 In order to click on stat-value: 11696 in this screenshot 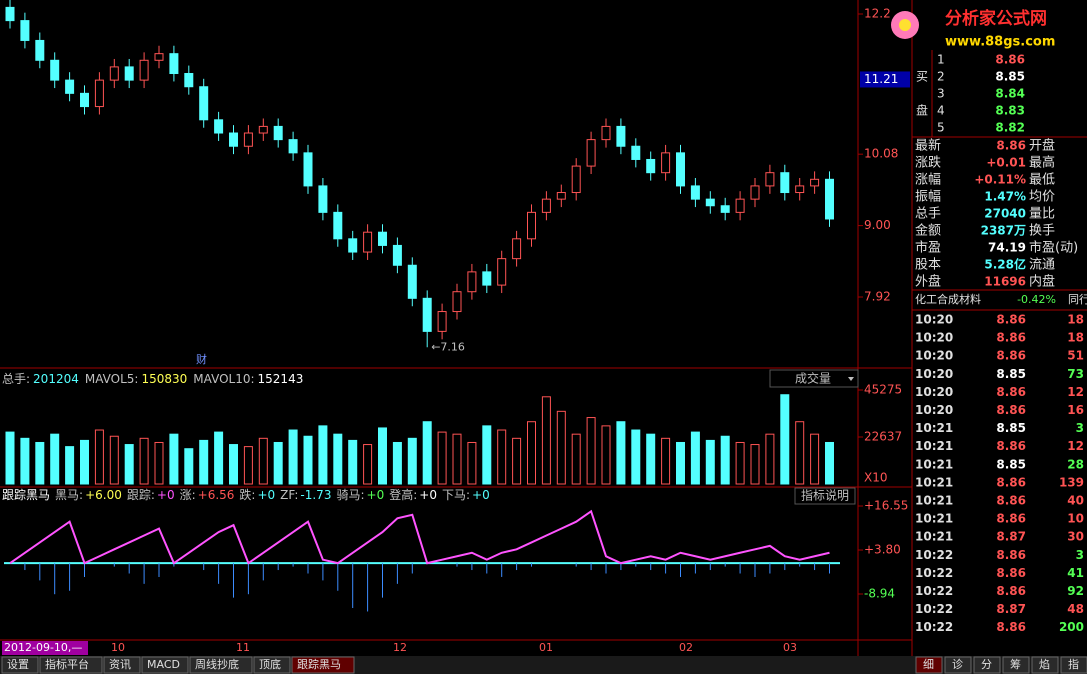, I will do `click(1005, 282)`.